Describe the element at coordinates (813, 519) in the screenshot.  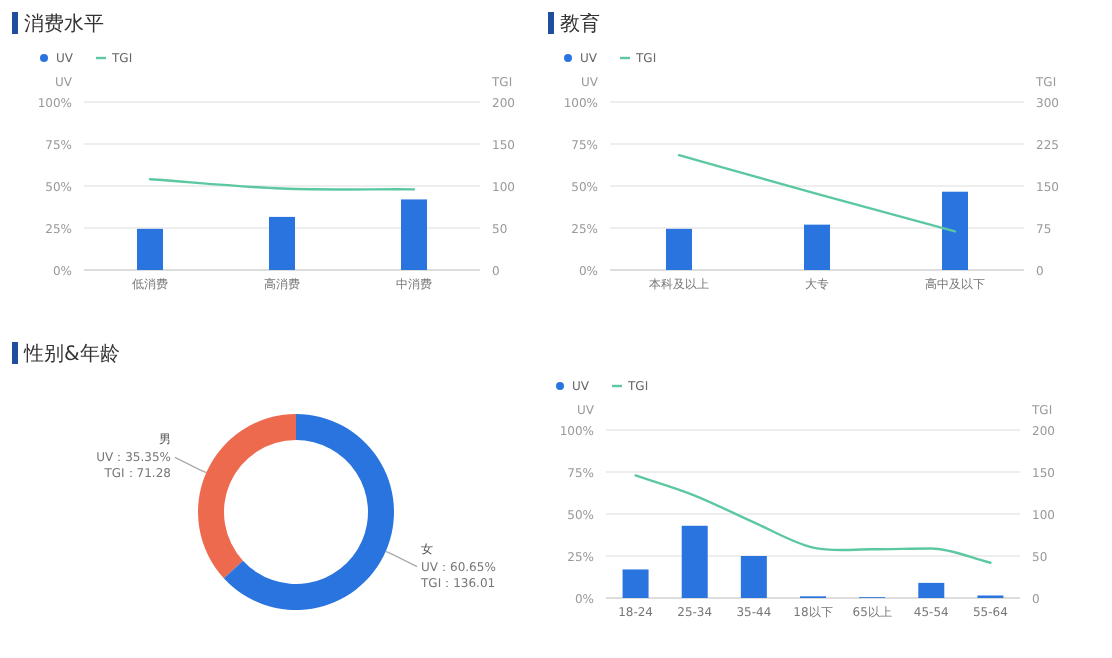
I see `line-series` at that location.